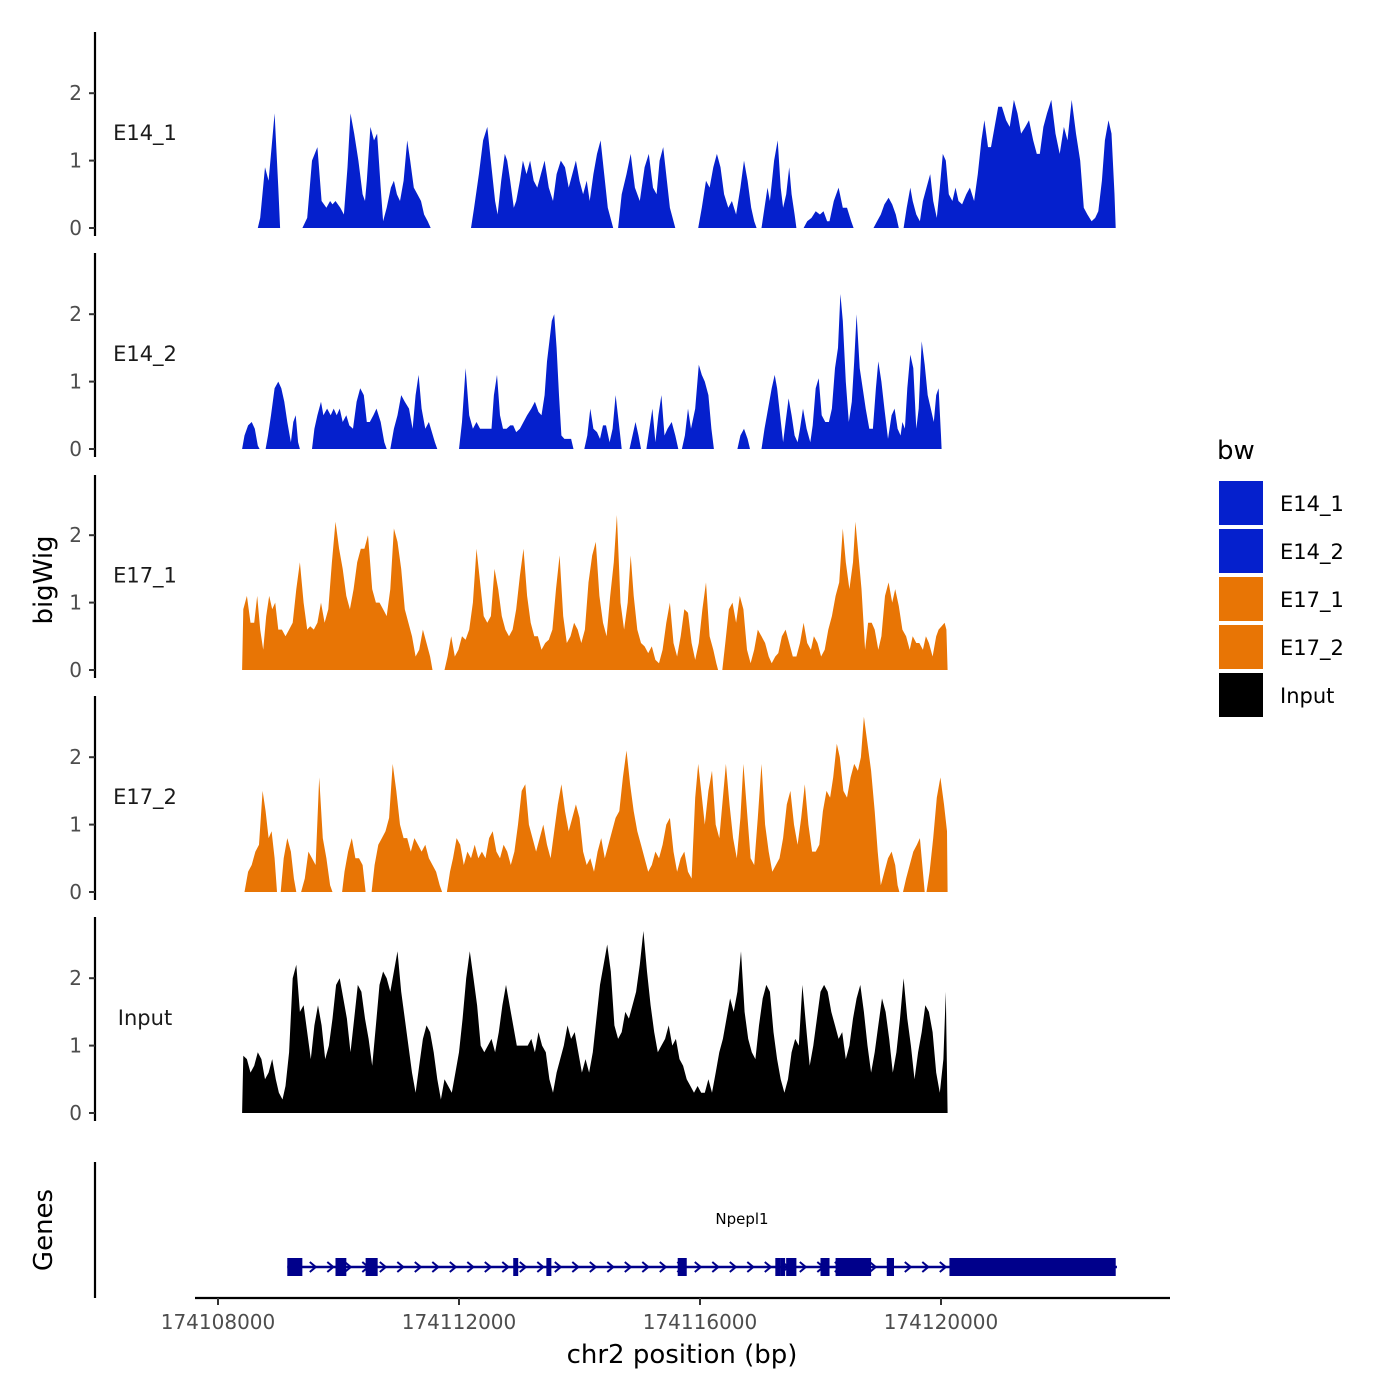 This screenshot has width=1400, height=1400. I want to click on y-axis-title: bigWig, so click(44, 579).